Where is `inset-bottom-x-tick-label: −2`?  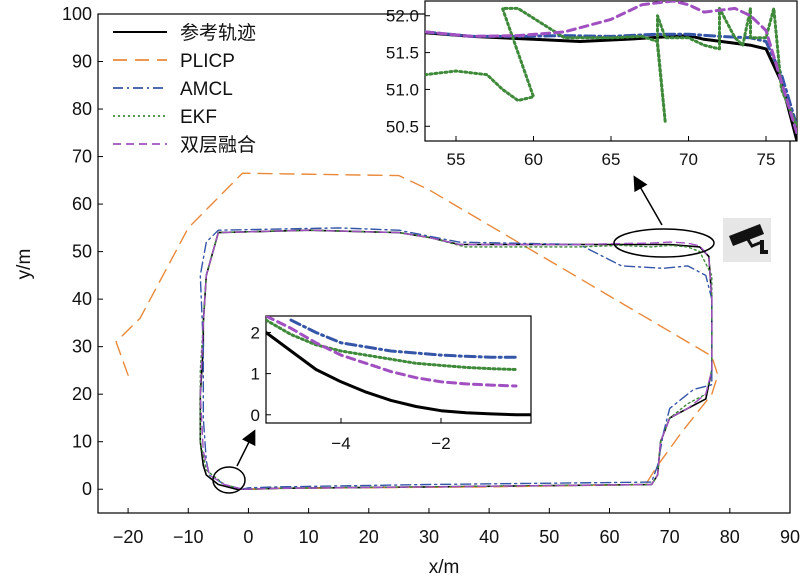 inset-bottom-x-tick-label: −2 is located at coordinates (440, 443).